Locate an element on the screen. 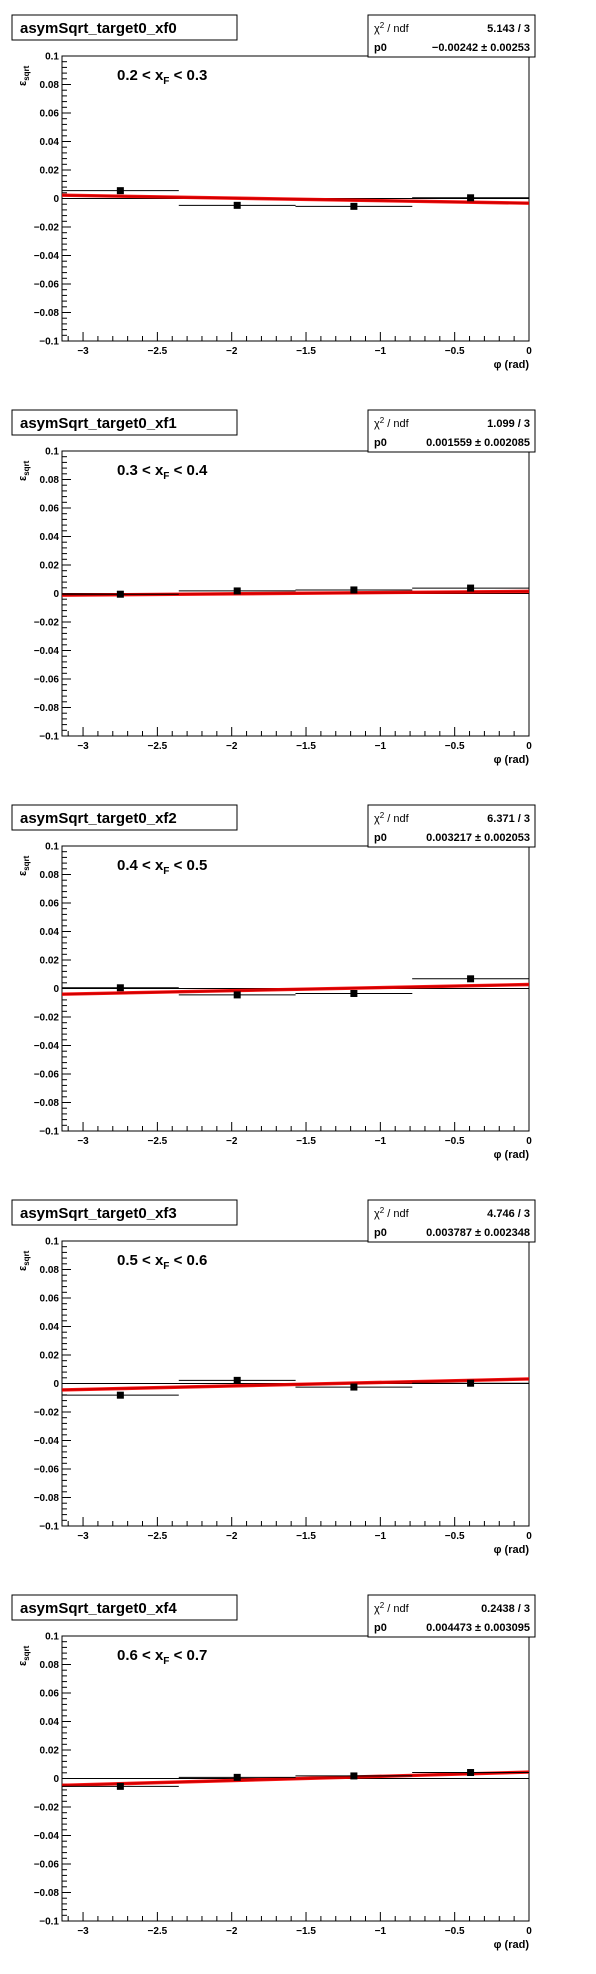 The width and height of the screenshot is (596, 1974). stats-frame is located at coordinates (451, 1616).